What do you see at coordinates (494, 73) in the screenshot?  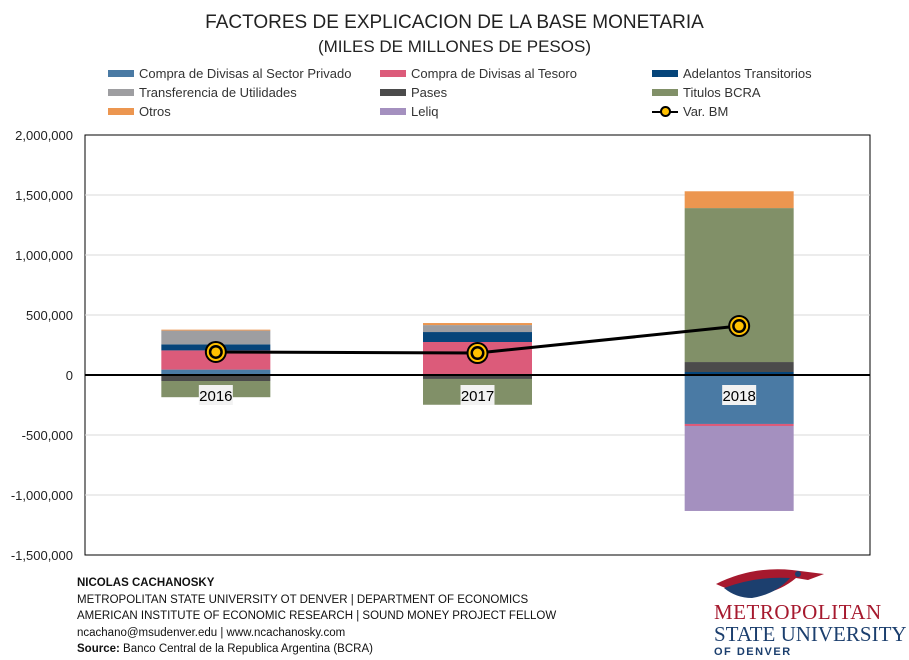 I see `legend-label: Compra de Divisas al Tesoro` at bounding box center [494, 73].